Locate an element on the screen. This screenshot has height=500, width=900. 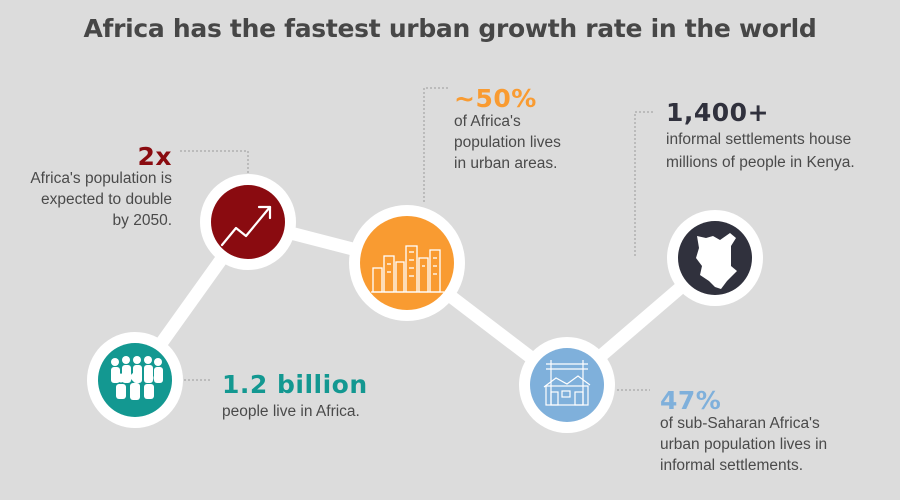
desc-line: people live in Africa. is located at coordinates (291, 411).